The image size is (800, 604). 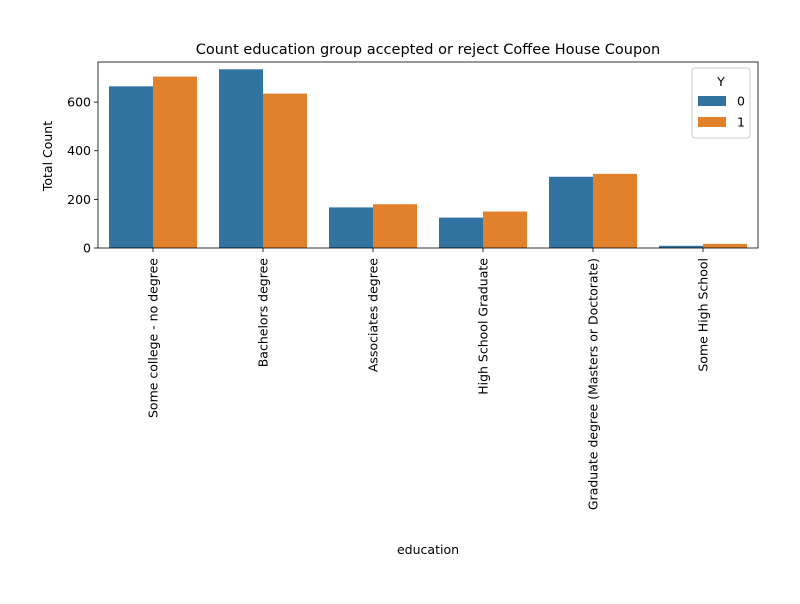 What do you see at coordinates (79, 199) in the screenshot?
I see `y-tick-label: 200` at bounding box center [79, 199].